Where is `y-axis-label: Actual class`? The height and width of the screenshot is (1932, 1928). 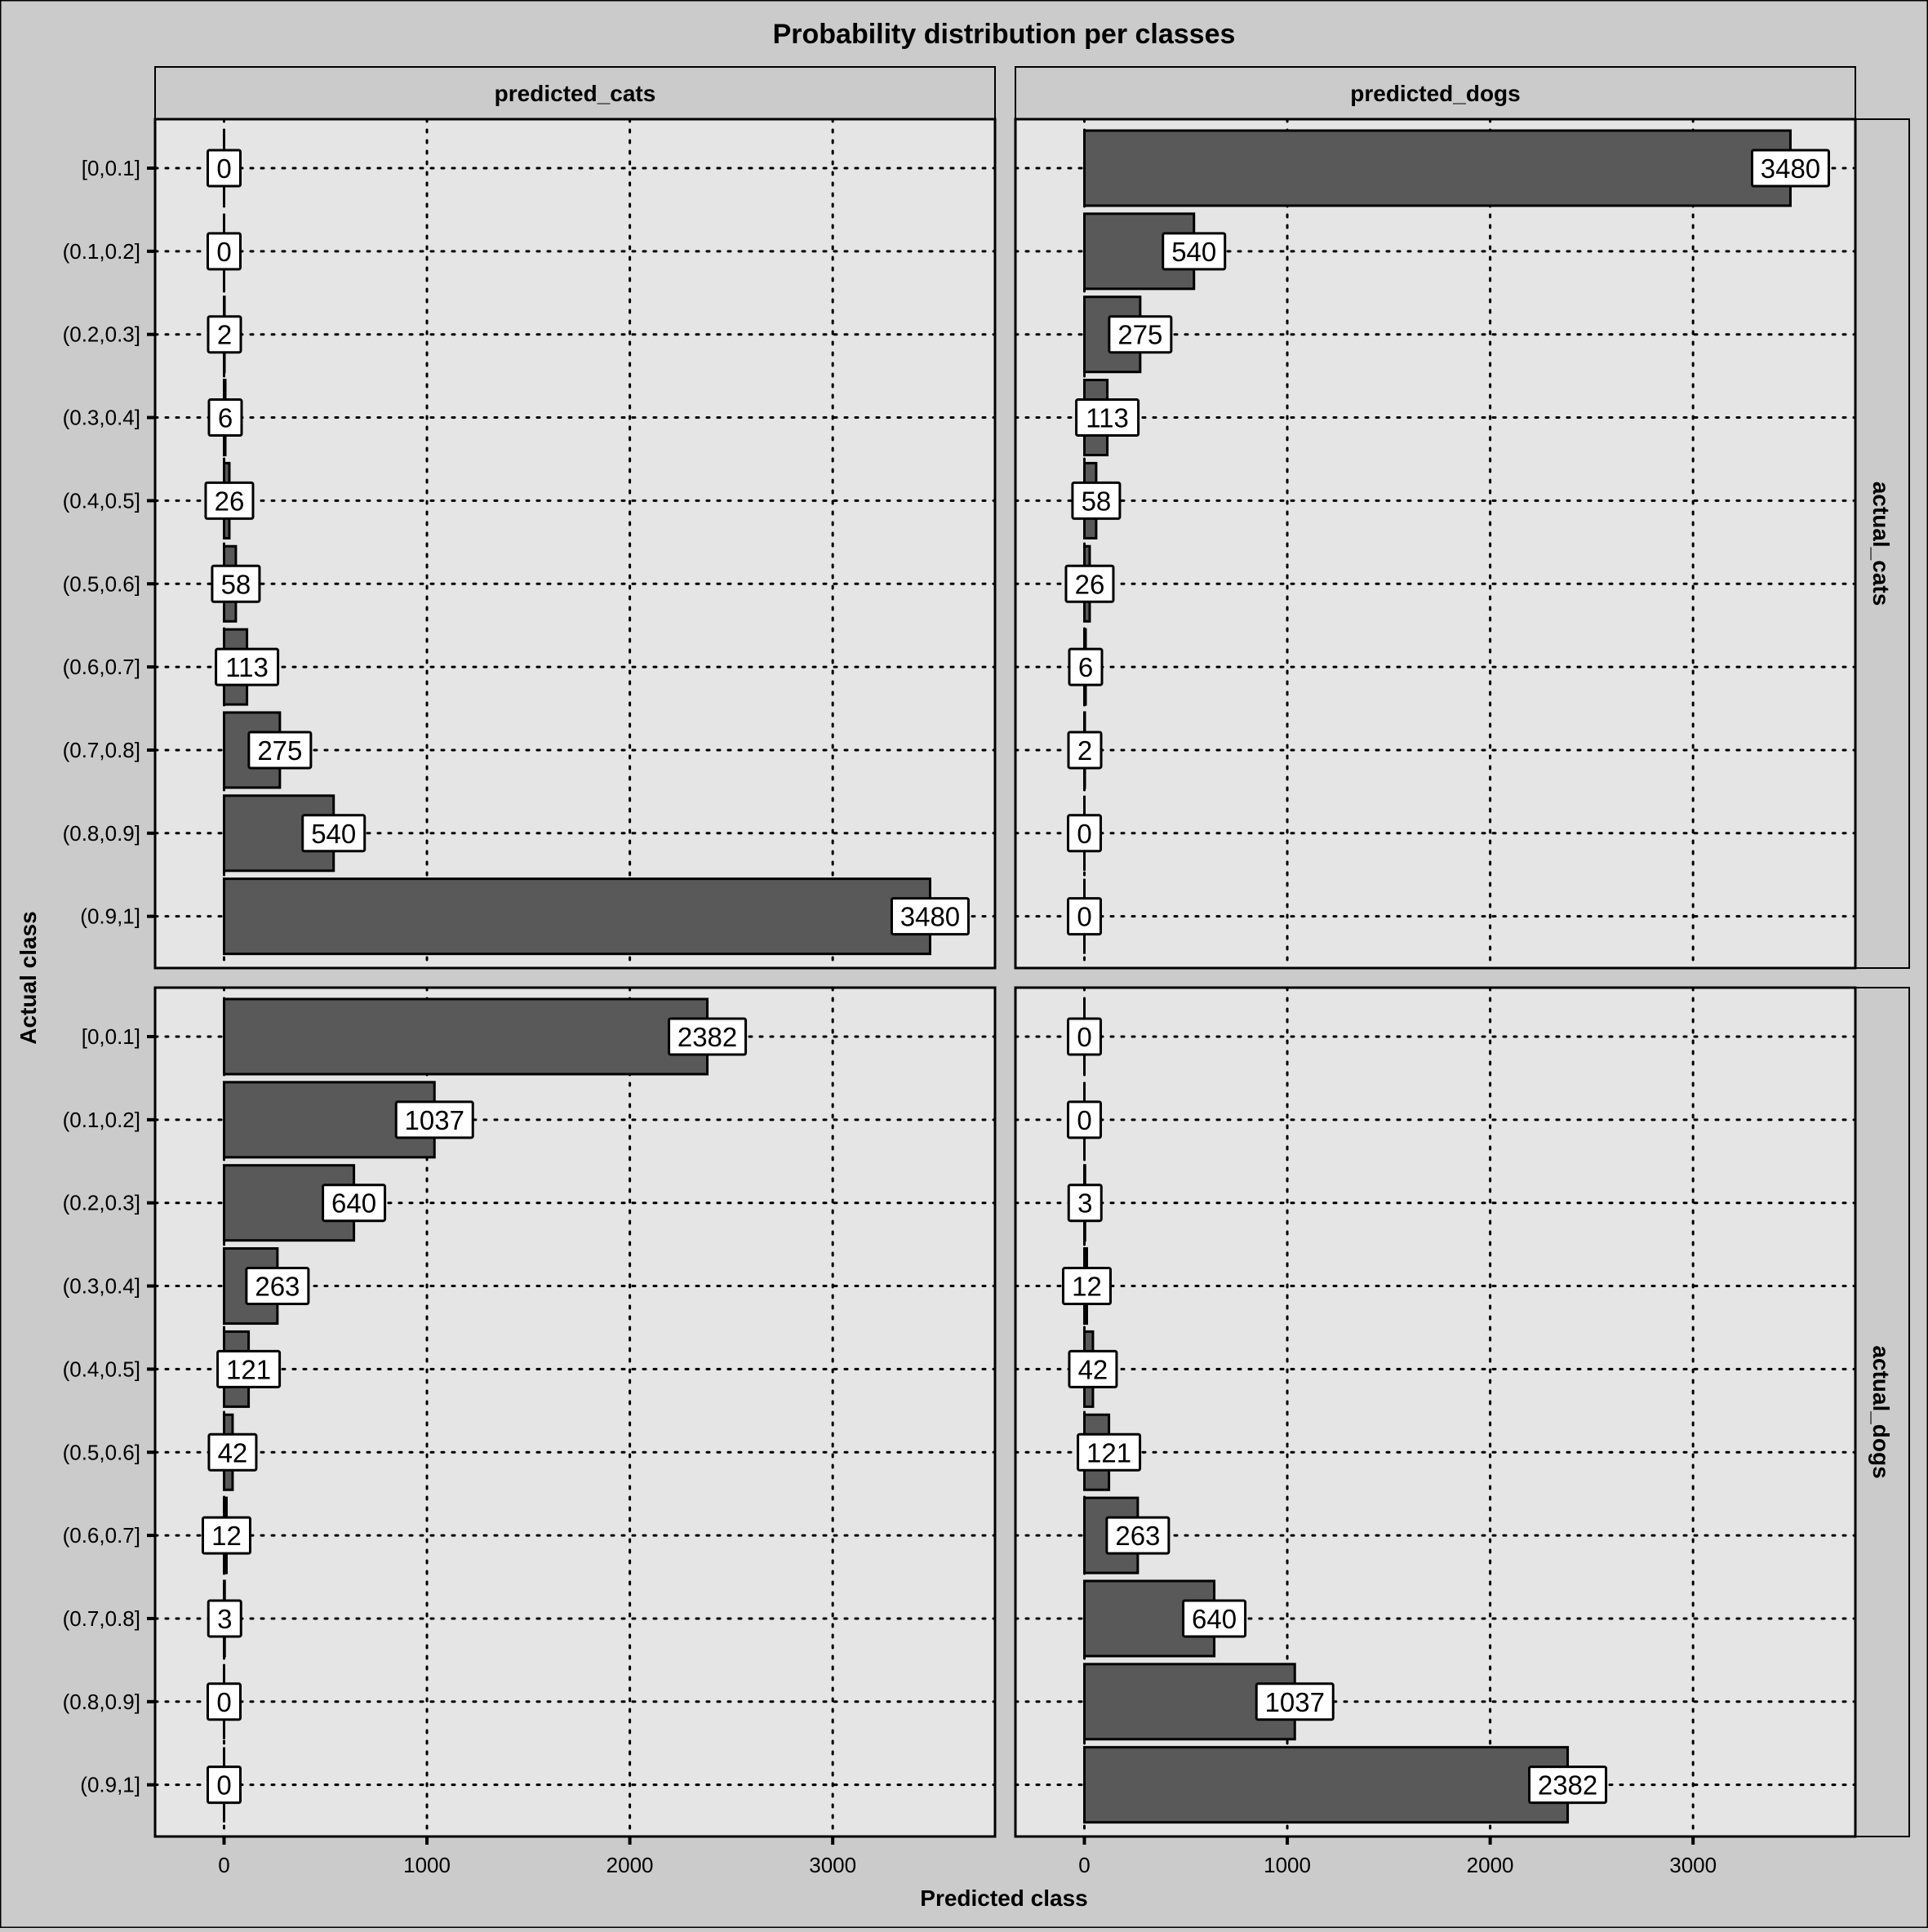
y-axis-label: Actual class is located at coordinates (29, 977).